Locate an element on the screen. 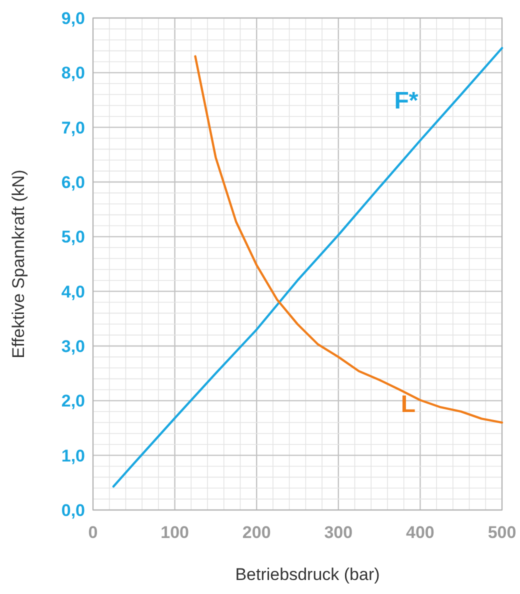 The image size is (520, 594). y-tick-label: 4,0 is located at coordinates (73, 292).